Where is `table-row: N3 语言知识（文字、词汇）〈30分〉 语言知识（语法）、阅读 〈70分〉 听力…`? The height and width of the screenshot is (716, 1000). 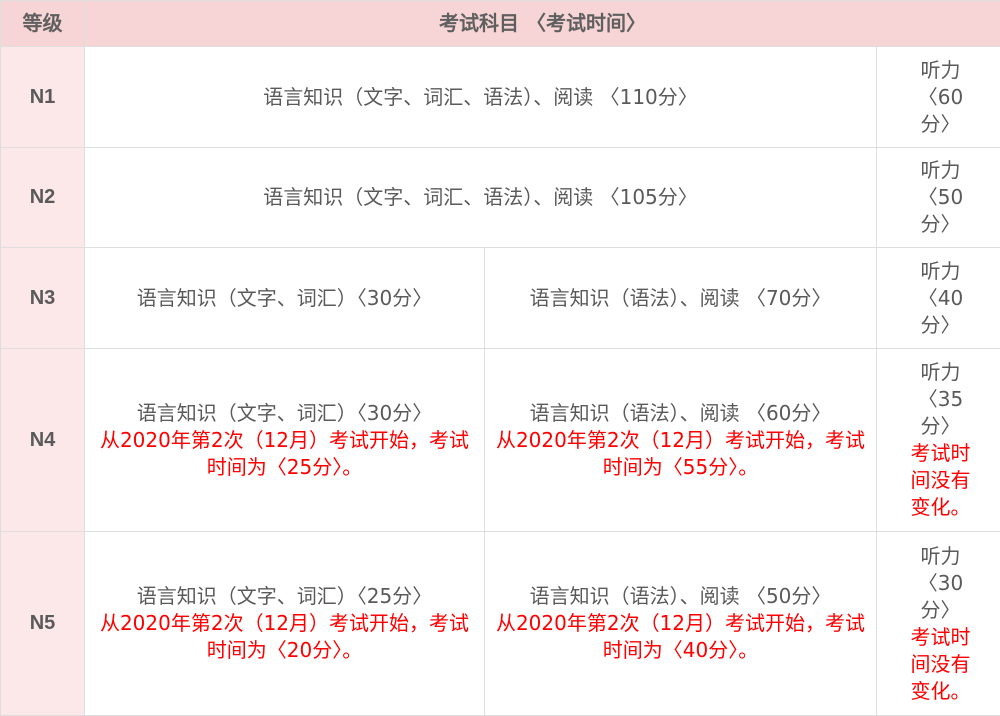
table-row: N3 语言知识（文字、词汇）〈30分〉 语言知识（语法）、阅读 〈70分〉 听力… is located at coordinates (500, 298).